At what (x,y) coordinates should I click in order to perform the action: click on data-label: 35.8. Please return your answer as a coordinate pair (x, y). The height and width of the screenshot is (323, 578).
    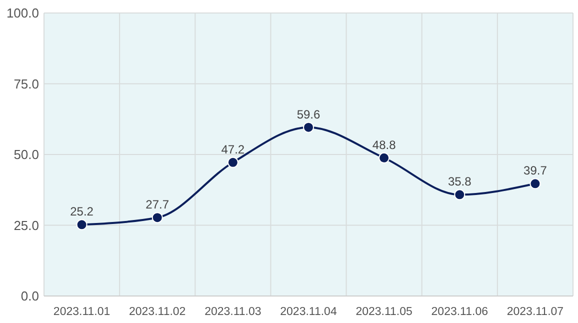
    Looking at the image, I should click on (460, 181).